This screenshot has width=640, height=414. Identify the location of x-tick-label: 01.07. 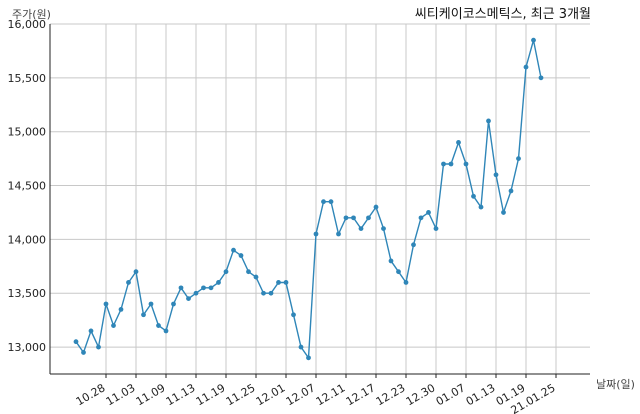
(451, 394).